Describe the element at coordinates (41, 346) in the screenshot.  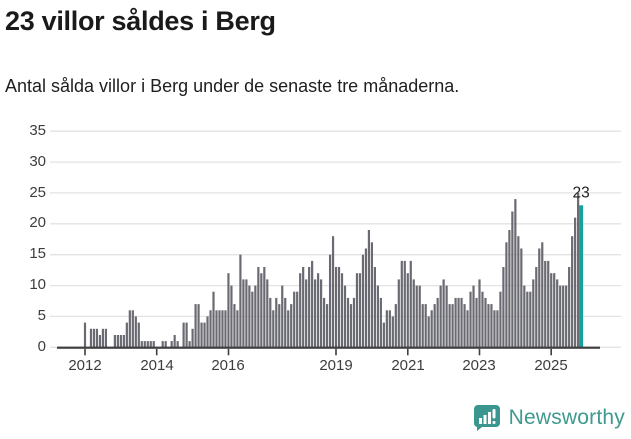
I see `y-tick-label: 0` at that location.